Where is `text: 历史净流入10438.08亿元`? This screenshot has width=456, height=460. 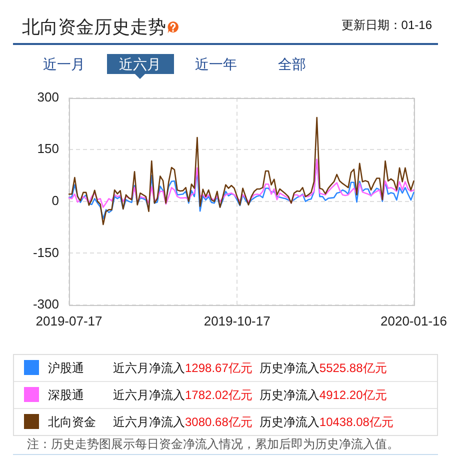 text: 历史净流入10438.08亿元 is located at coordinates (326, 422).